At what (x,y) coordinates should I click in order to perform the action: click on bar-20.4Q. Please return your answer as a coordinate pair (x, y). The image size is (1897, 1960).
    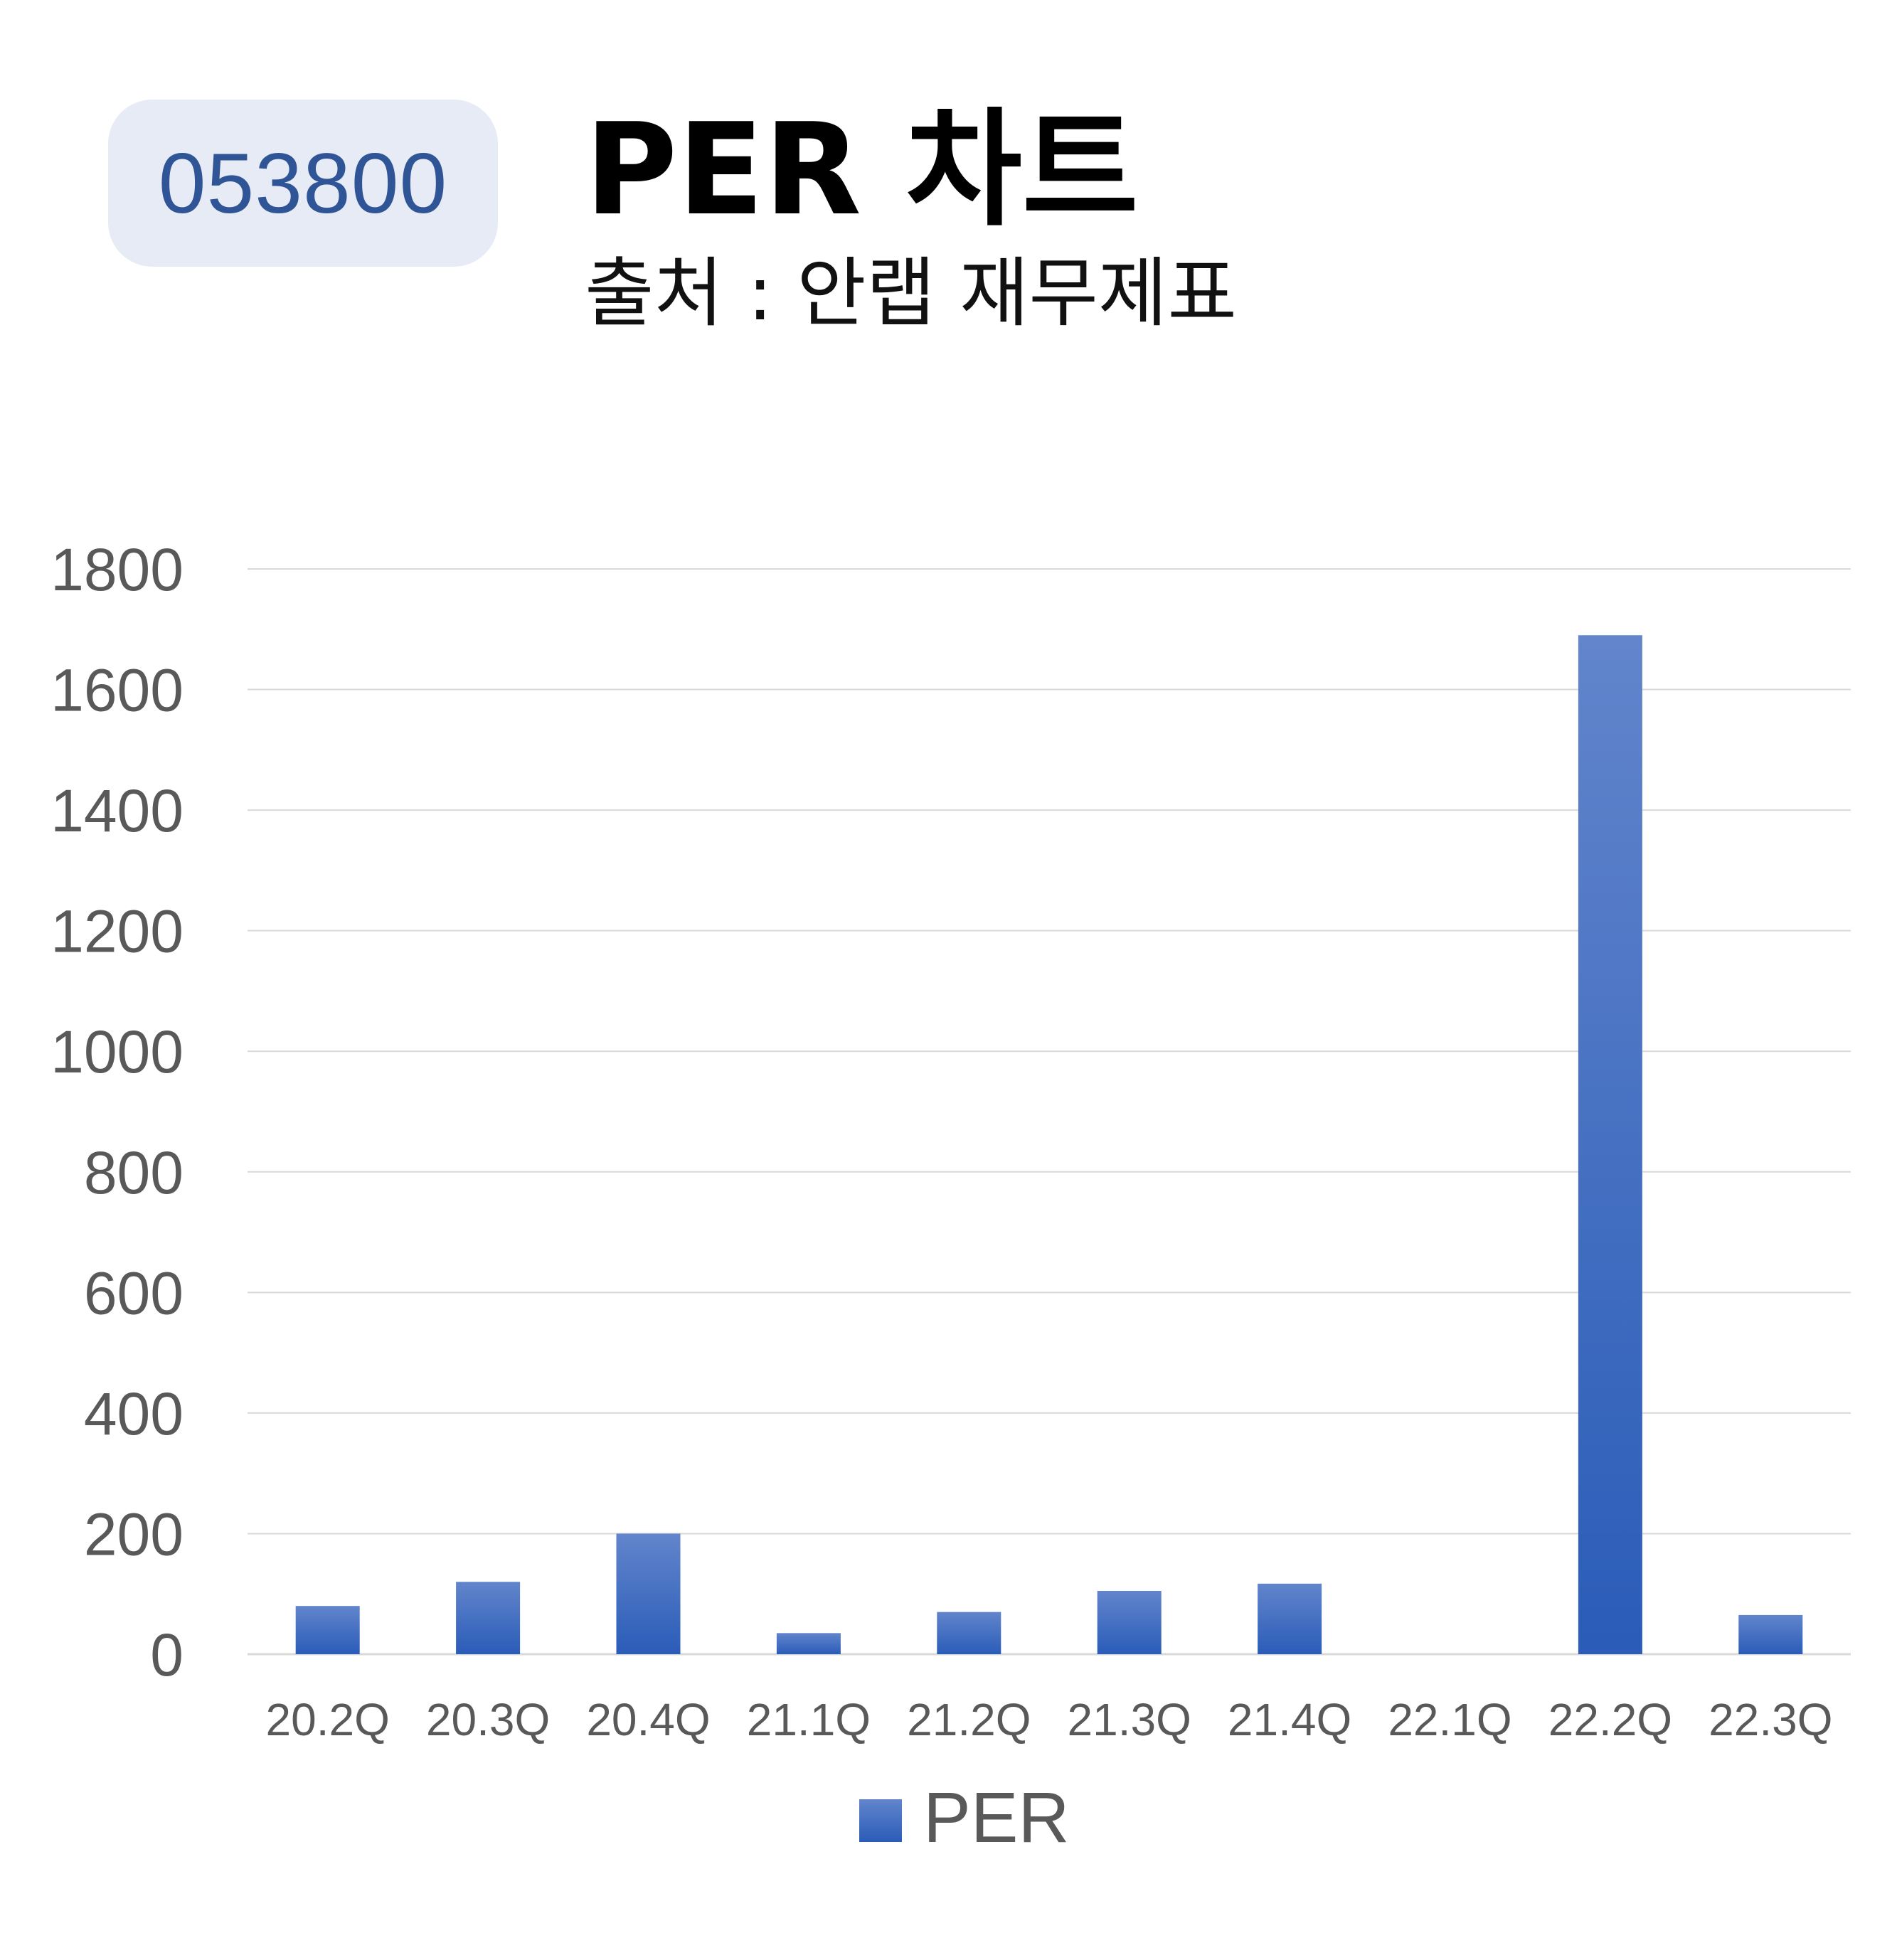
    Looking at the image, I should click on (649, 1593).